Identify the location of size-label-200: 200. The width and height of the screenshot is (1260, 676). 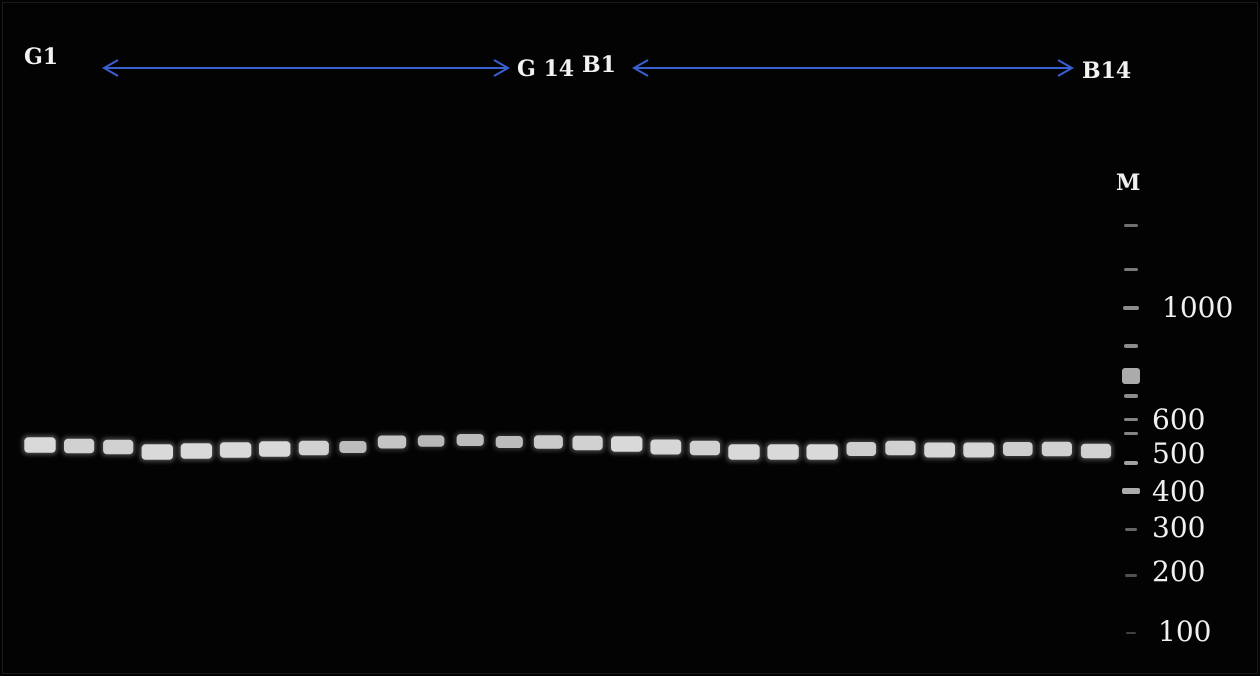
(1179, 571).